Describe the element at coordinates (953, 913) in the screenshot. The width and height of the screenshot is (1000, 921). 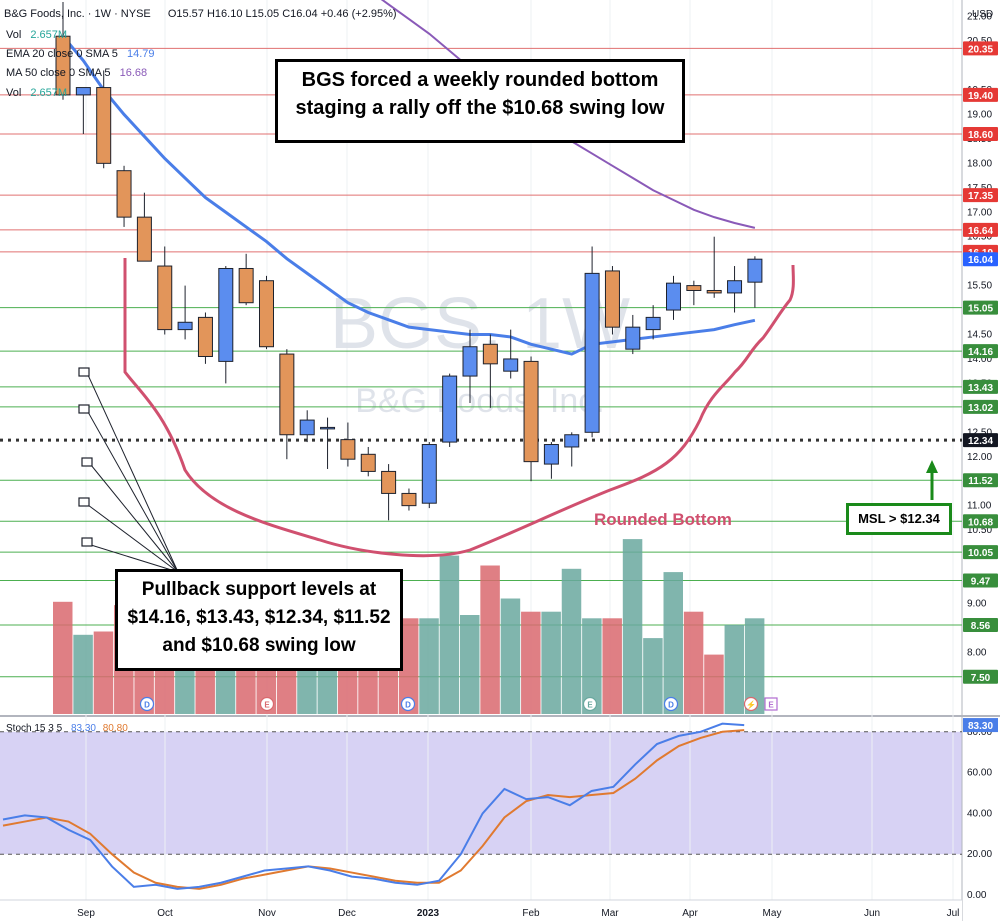
I see `time-tick-label: Jul` at that location.